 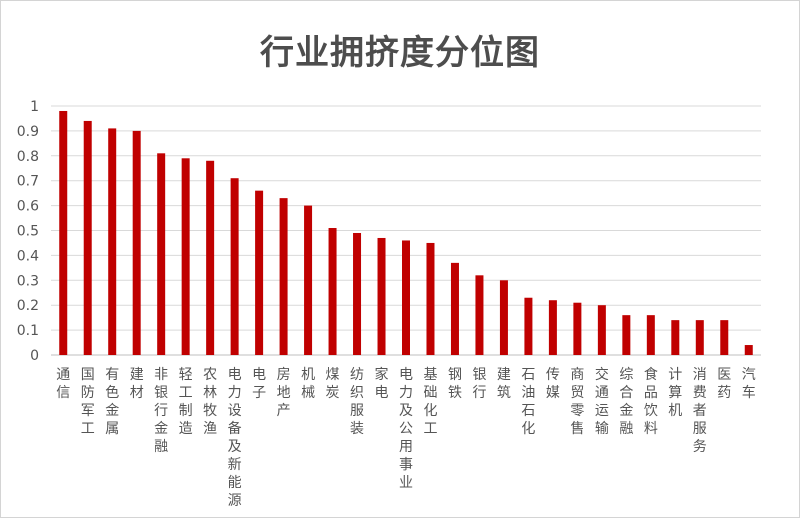 I want to click on x-tick-label: 电子, so click(x=259, y=384).